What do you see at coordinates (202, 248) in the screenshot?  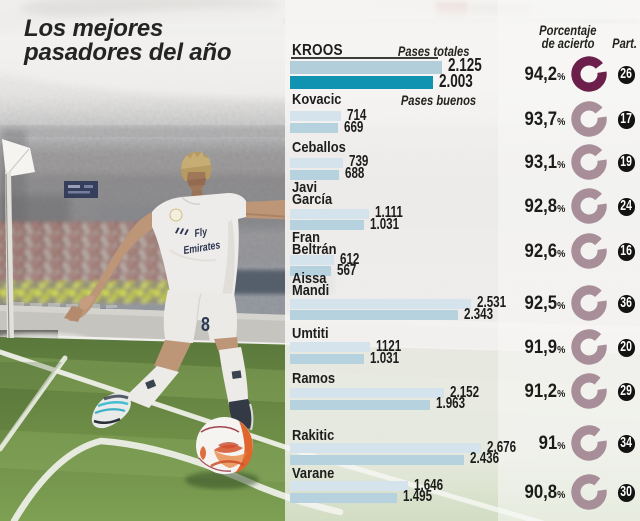 I see `svg-text: Emirates` at bounding box center [202, 248].